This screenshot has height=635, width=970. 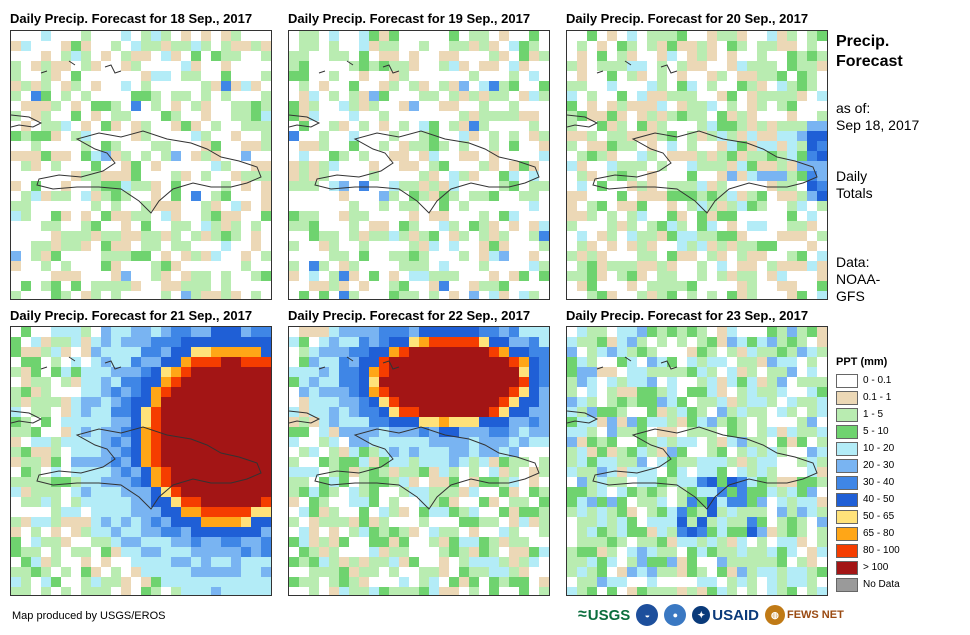 I want to click on totals-line2: Totals, so click(x=854, y=193).